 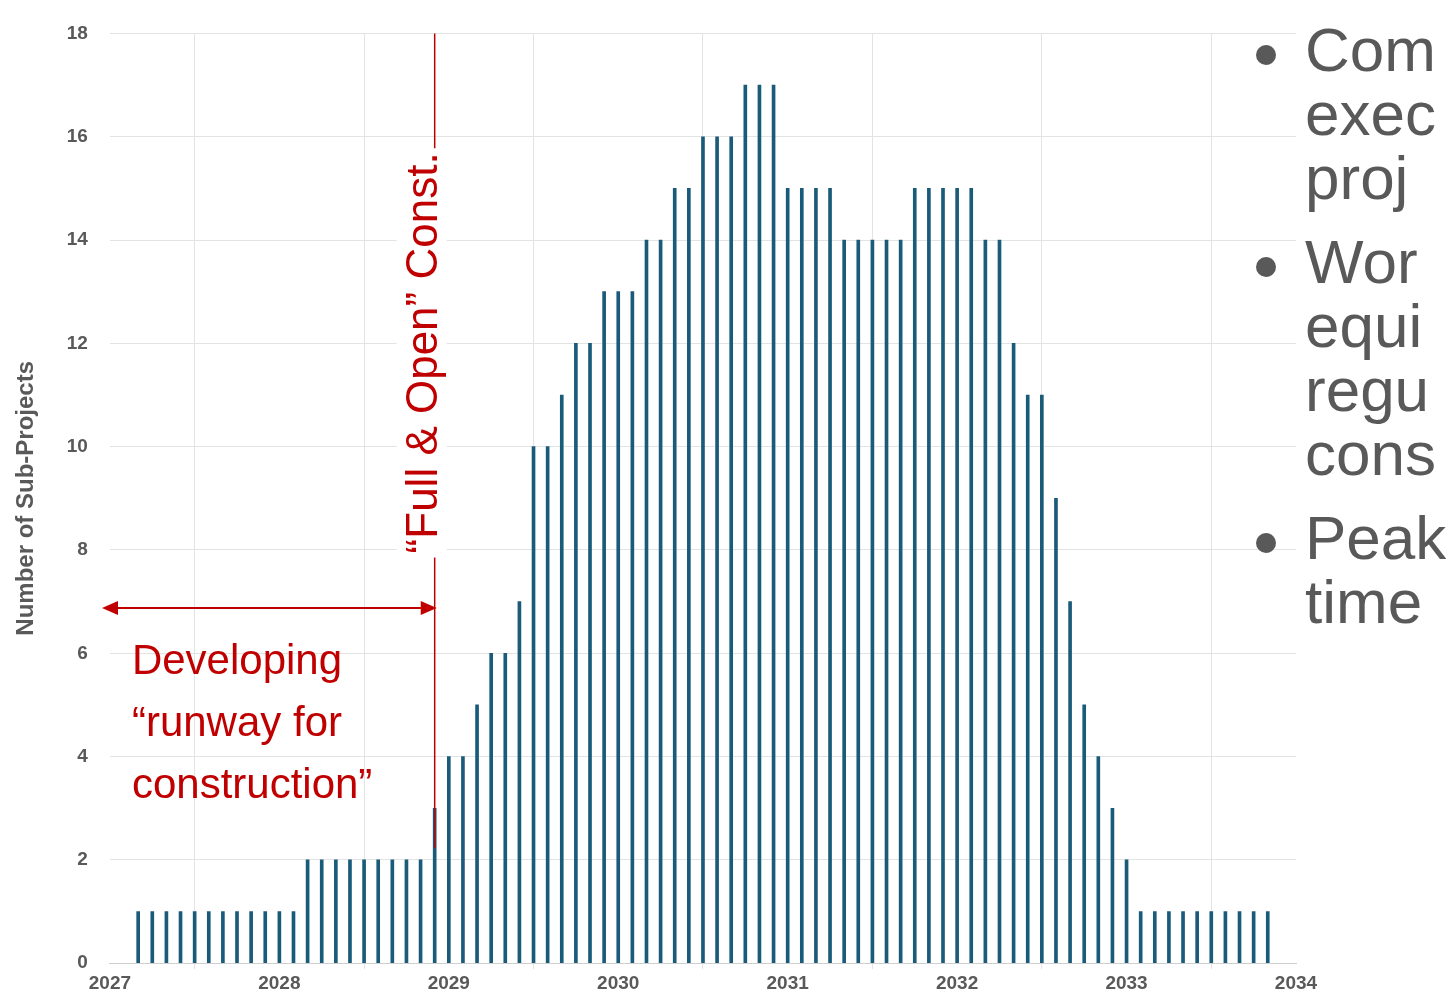 What do you see at coordinates (110, 982) in the screenshot?
I see `x-tick-label: 2027` at bounding box center [110, 982].